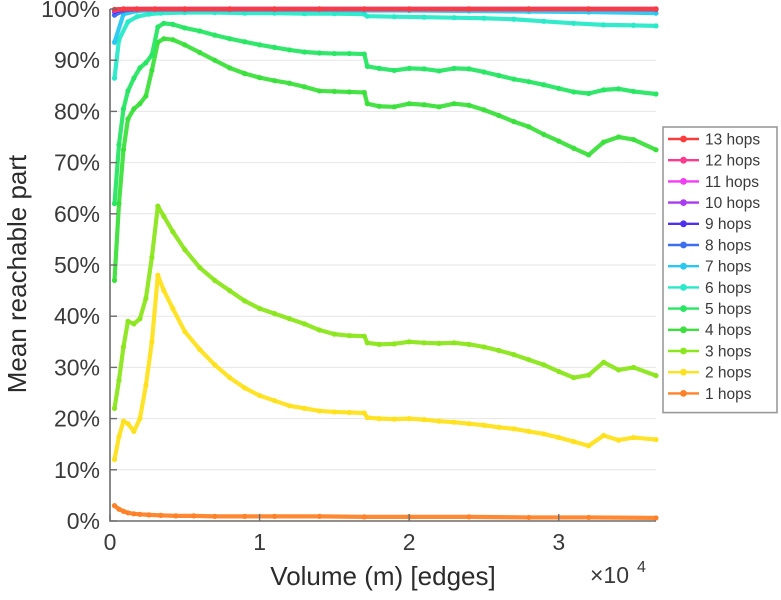 The image size is (781, 600). I want to click on y-tick-label: 100%, so click(70, 11).